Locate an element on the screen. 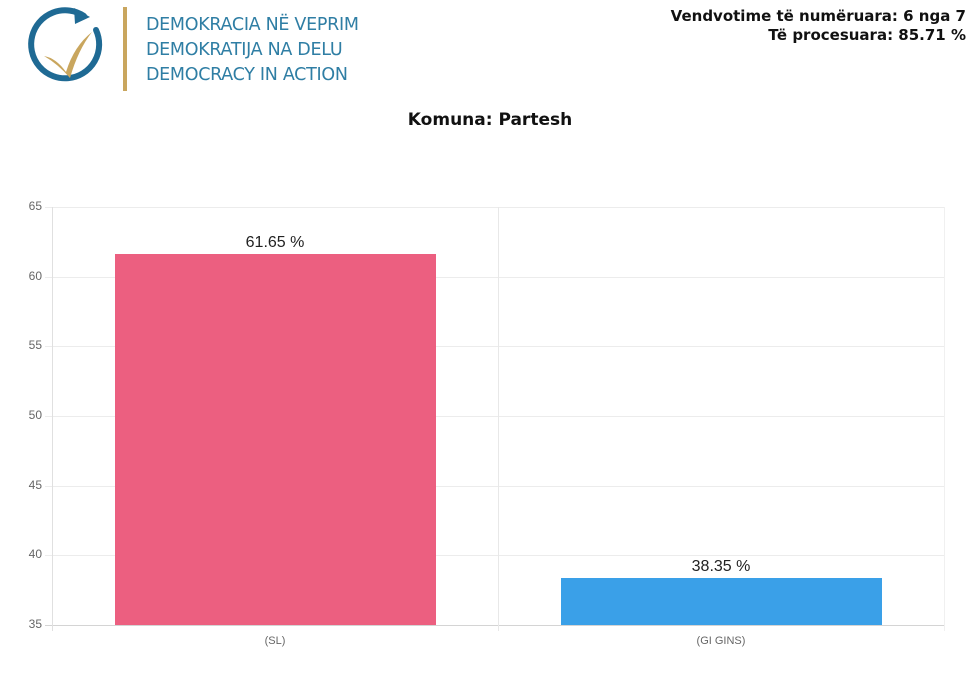  category-divider is located at coordinates (498, 419).